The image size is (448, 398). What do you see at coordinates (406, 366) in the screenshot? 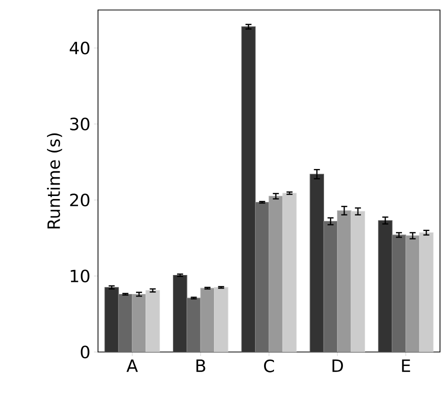
I see `x-tick-label: E` at bounding box center [406, 366].